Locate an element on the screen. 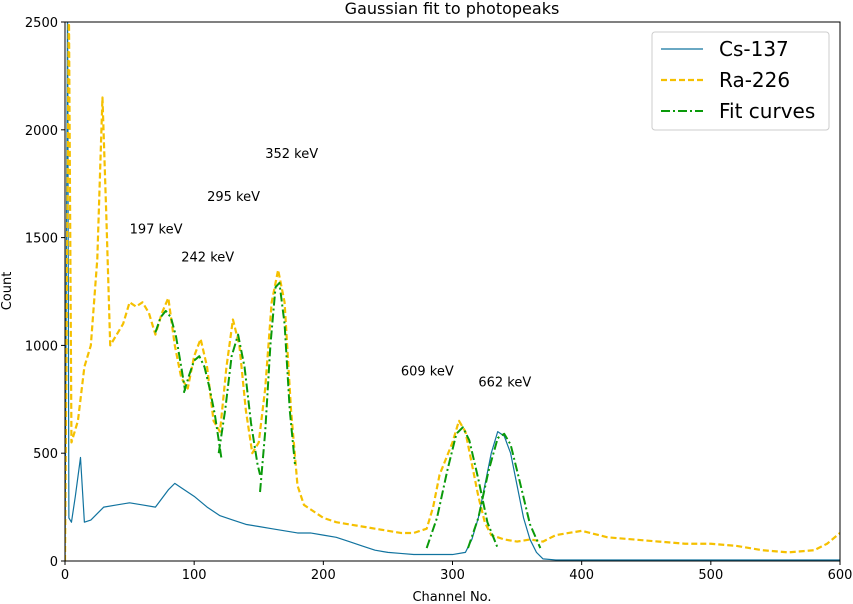 The width and height of the screenshot is (853, 604). x-tick-label: 500 is located at coordinates (710, 575).